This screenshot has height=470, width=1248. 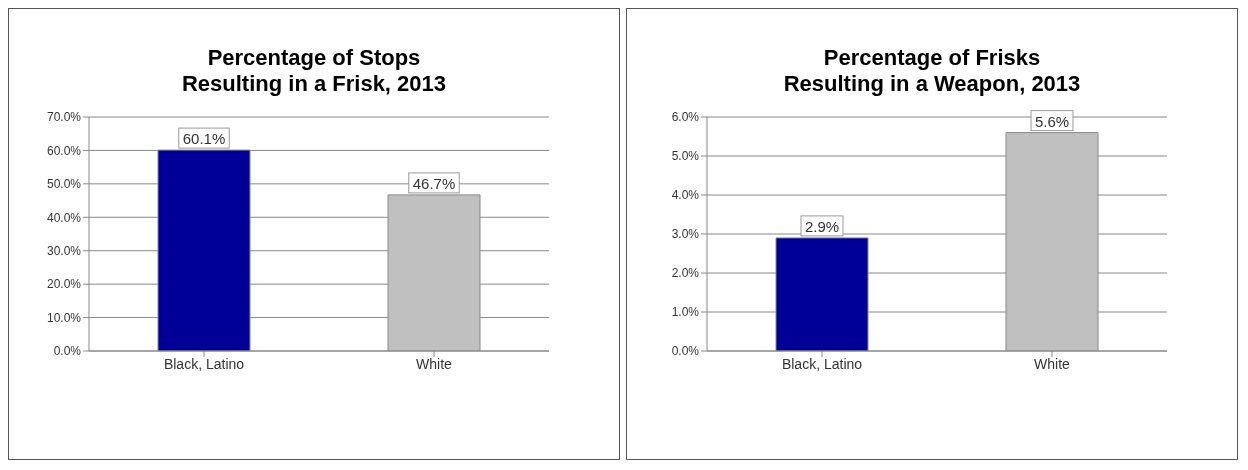 What do you see at coordinates (64, 184) in the screenshot?
I see `y-tick-label: 50.0%` at bounding box center [64, 184].